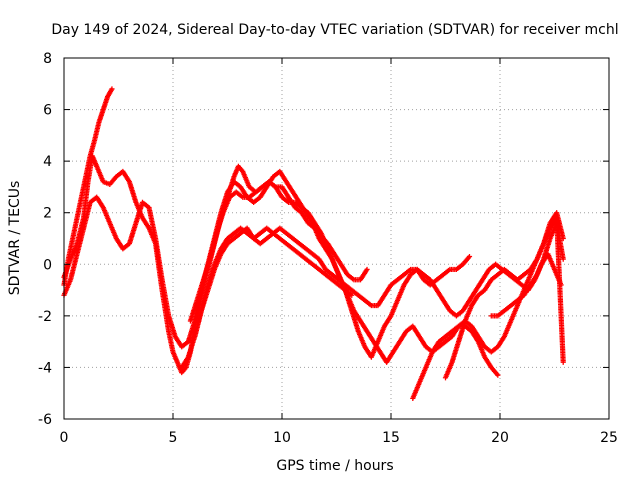 This screenshot has height=480, width=640. What do you see at coordinates (267, 298) in the screenshot?
I see `series-track-f` at bounding box center [267, 298].